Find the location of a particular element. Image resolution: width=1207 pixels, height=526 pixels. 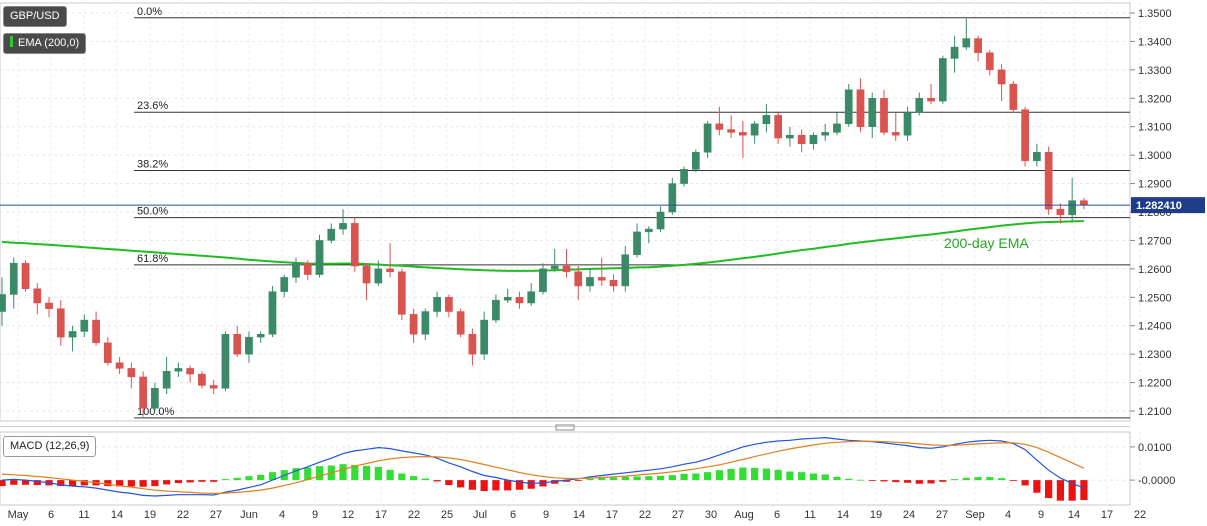

x-tick-label: 22 is located at coordinates (183, 515).